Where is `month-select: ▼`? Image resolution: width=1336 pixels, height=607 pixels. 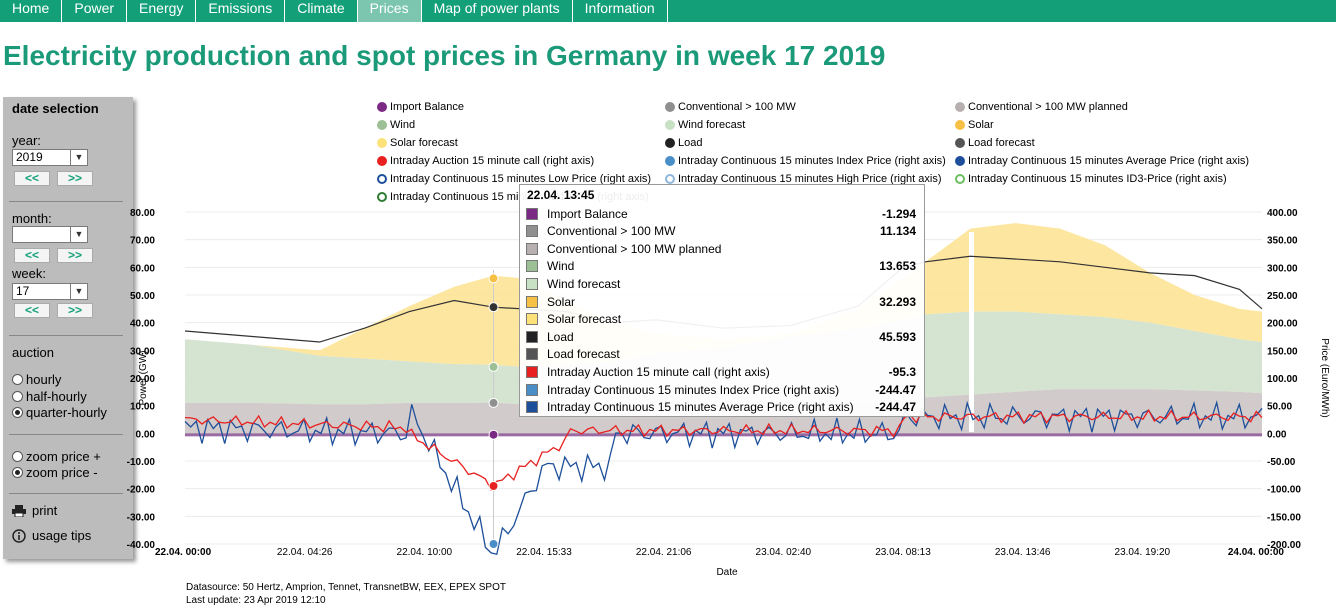 month-select: ▼ is located at coordinates (50, 234).